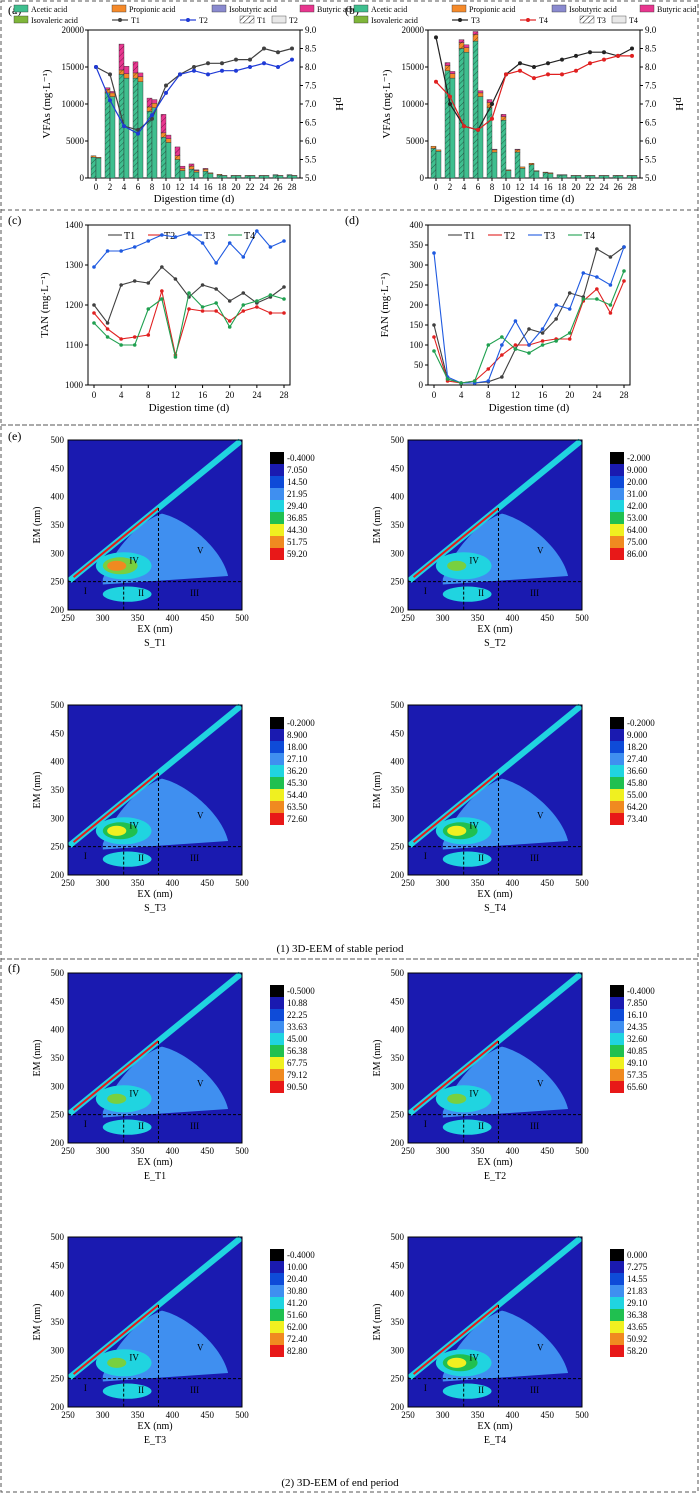  Describe the element at coordinates (651, 49) in the screenshot. I see `y2tick-label-b-7: 8.5` at that location.